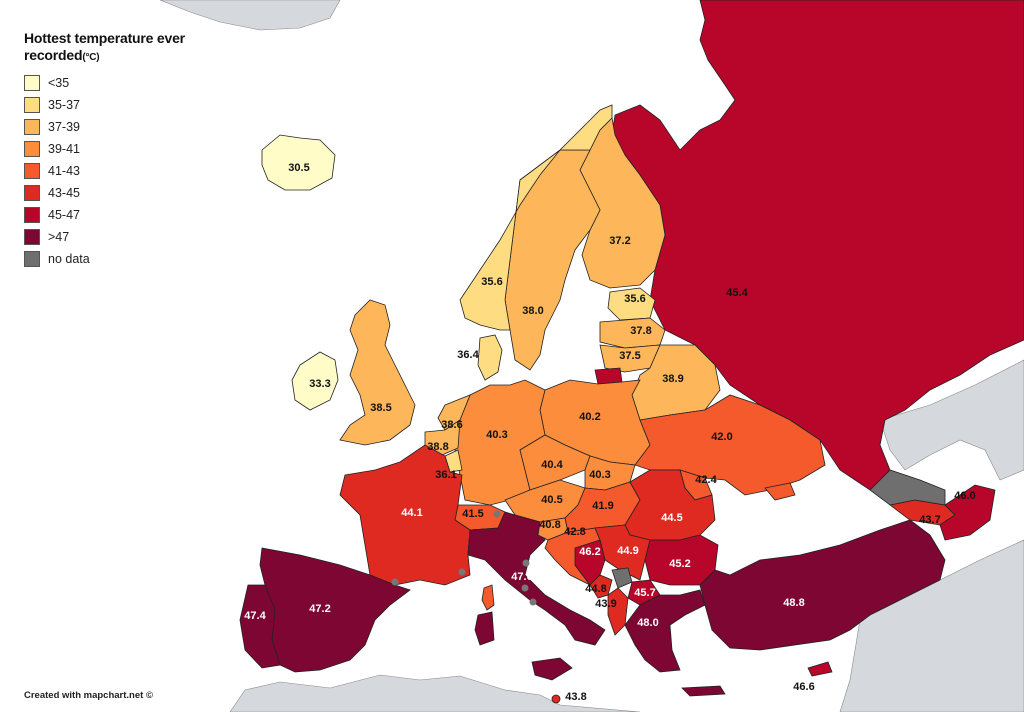  I want to click on legend-item: 39-41, so click(114, 148).